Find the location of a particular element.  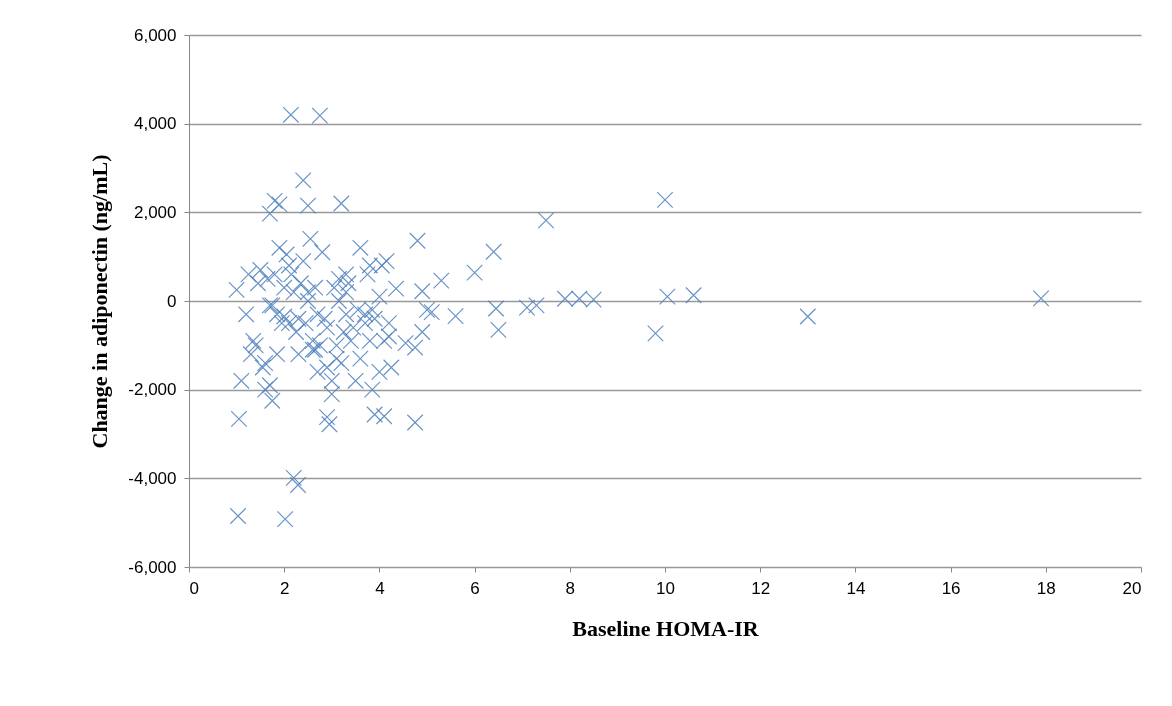

y-axis-title: Change in adiponectin (ng/mL) is located at coordinates (100, 301).